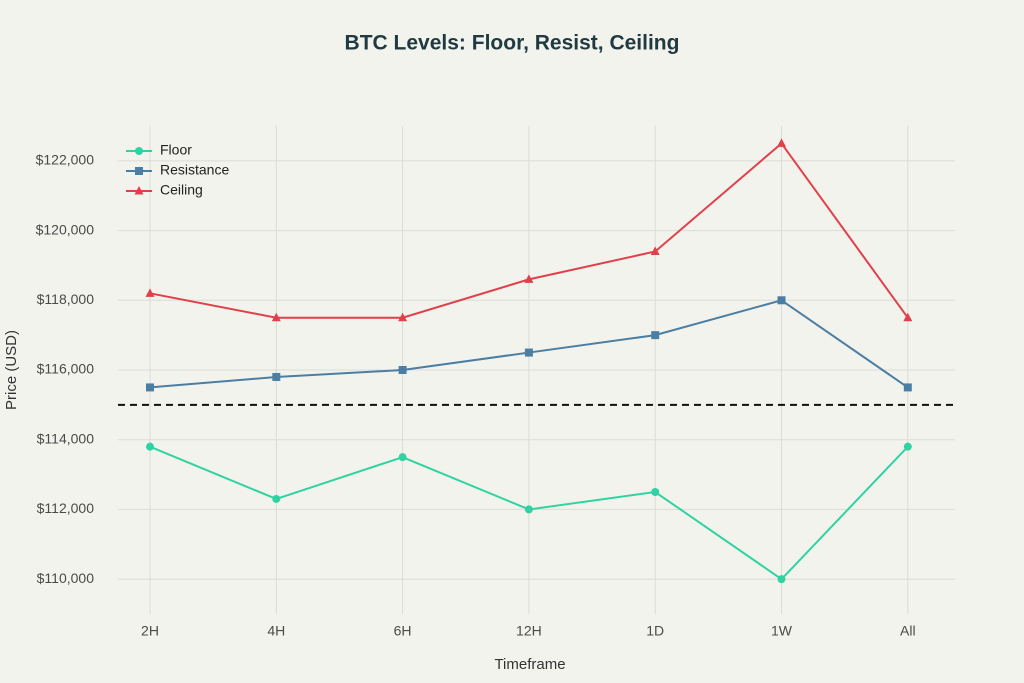 The width and height of the screenshot is (1024, 683). I want to click on y-tick-label: $112,000, so click(66, 508).